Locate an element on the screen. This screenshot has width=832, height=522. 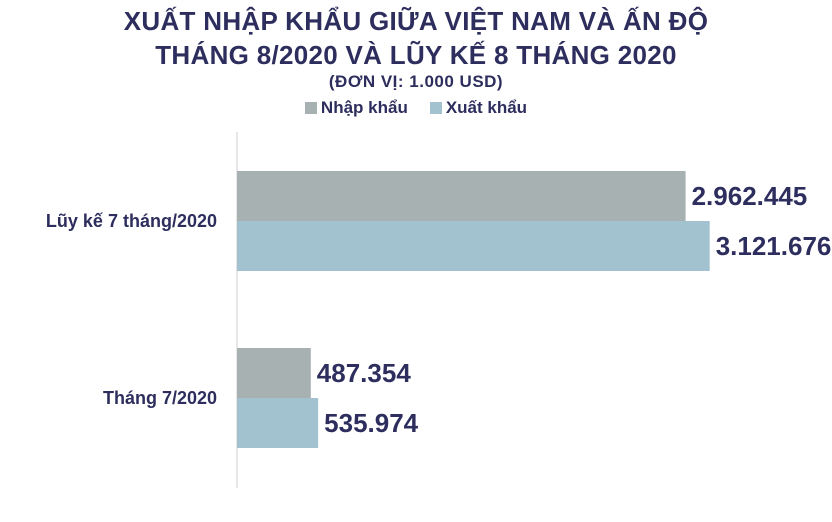
legend-label-export: Xuất khẩu is located at coordinates (486, 107).